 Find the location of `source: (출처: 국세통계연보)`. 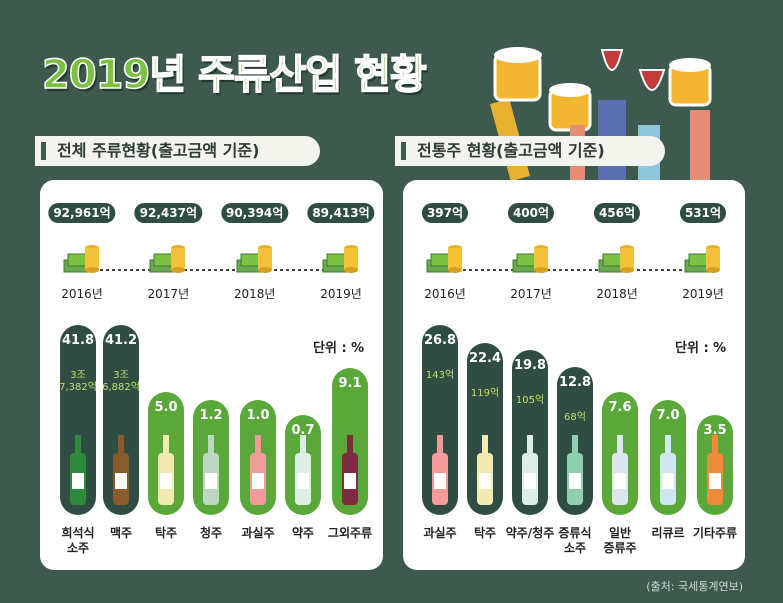

source: (출처: 국세통계연보) is located at coordinates (694, 586).